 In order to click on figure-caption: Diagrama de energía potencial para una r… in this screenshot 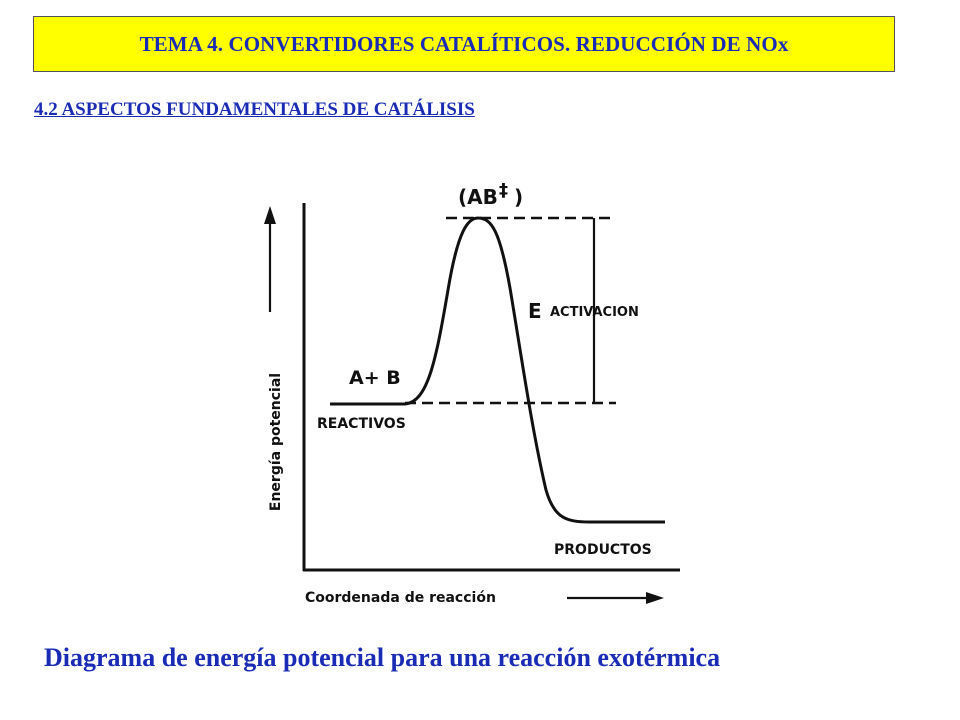, I will do `click(382, 657)`.